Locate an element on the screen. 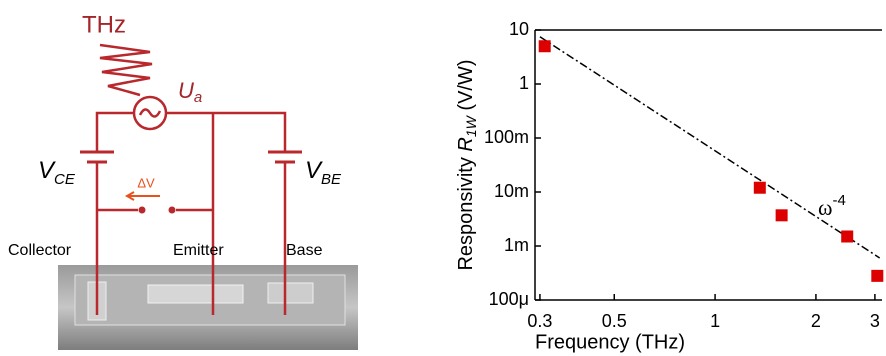 This screenshot has height=356, width=886. terminal-label: Emitter is located at coordinates (198, 250).